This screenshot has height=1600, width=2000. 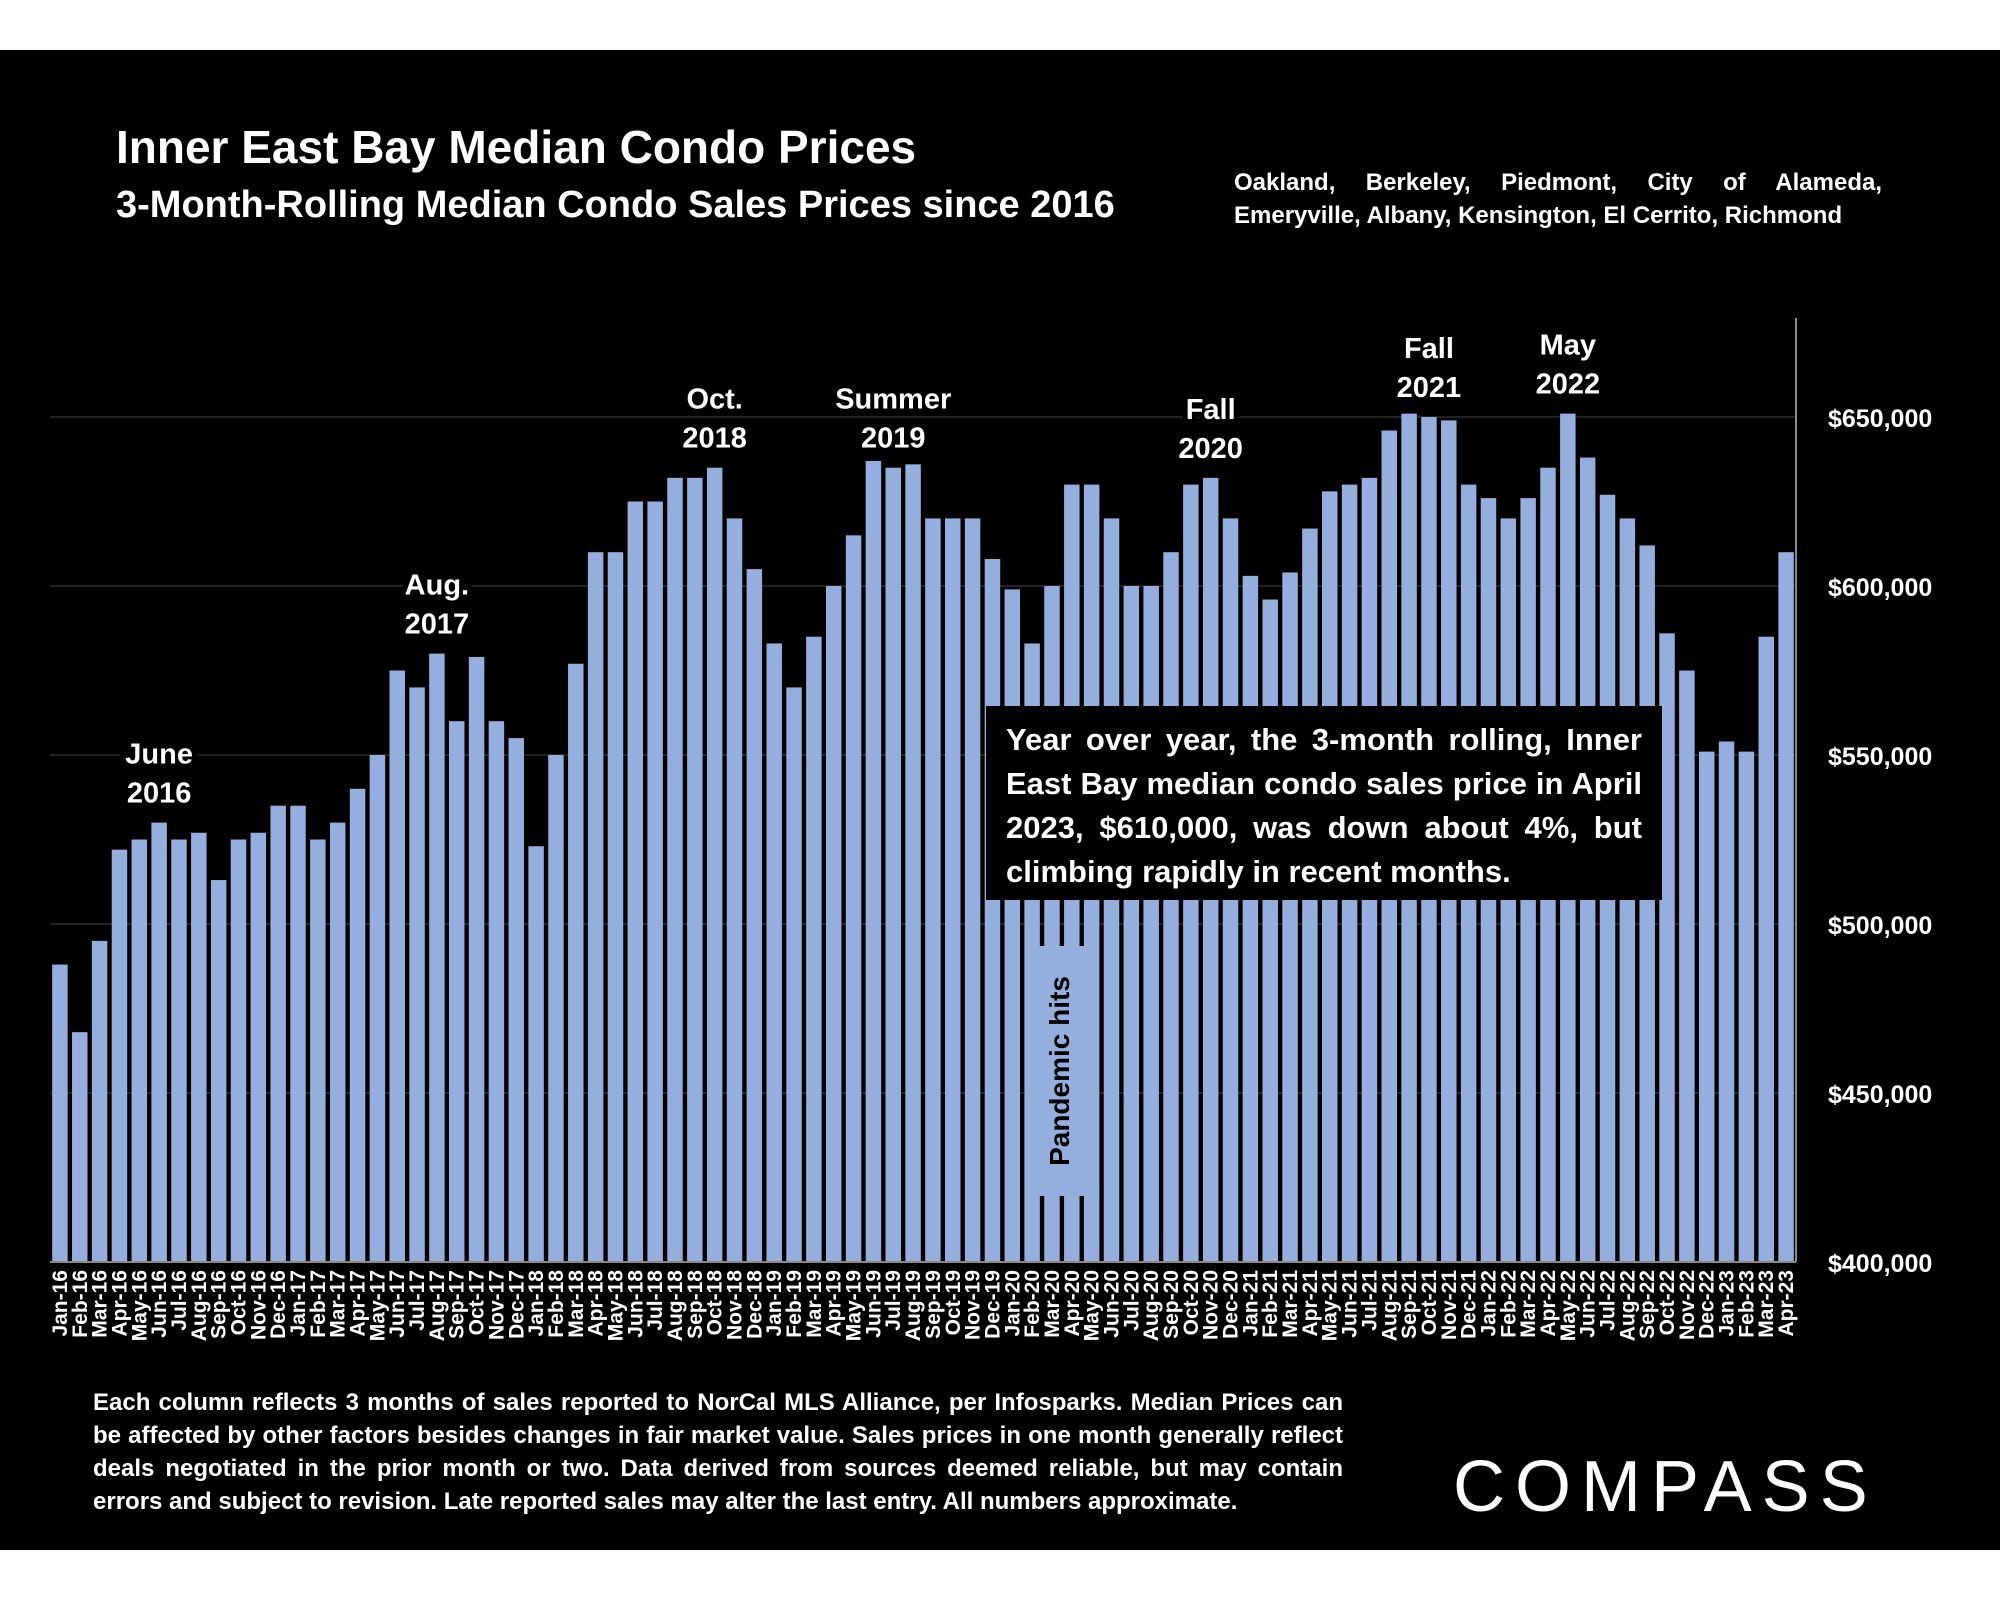 I want to click on compass-logo: COMPASS, so click(x=1665, y=1487).